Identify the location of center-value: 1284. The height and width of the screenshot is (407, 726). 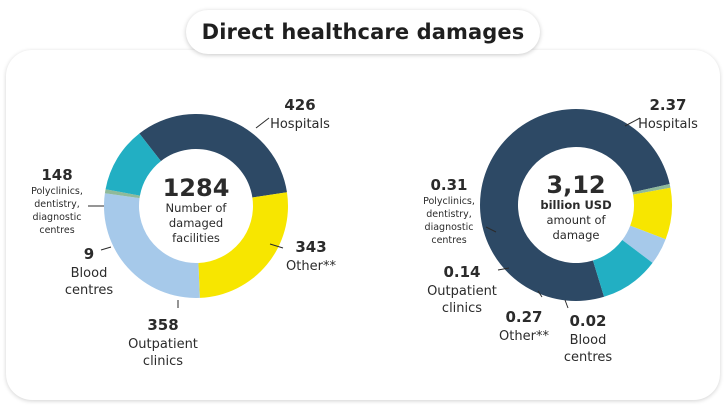
(196, 188).